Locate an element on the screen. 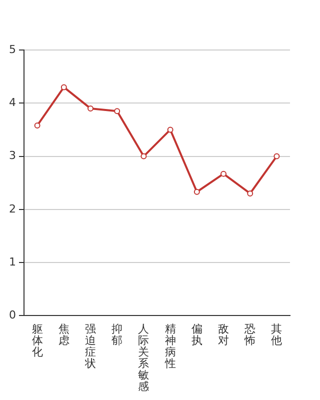  x-tick-label: 躯体化 is located at coordinates (37, 340).